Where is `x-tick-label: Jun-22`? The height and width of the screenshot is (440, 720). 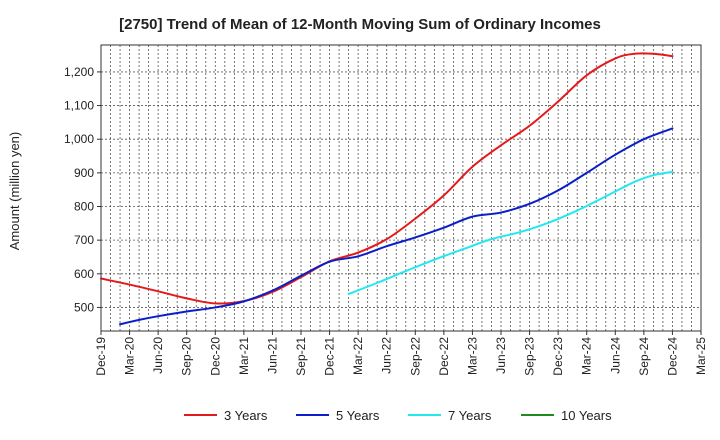 x-tick-label: Jun-22 is located at coordinates (387, 355).